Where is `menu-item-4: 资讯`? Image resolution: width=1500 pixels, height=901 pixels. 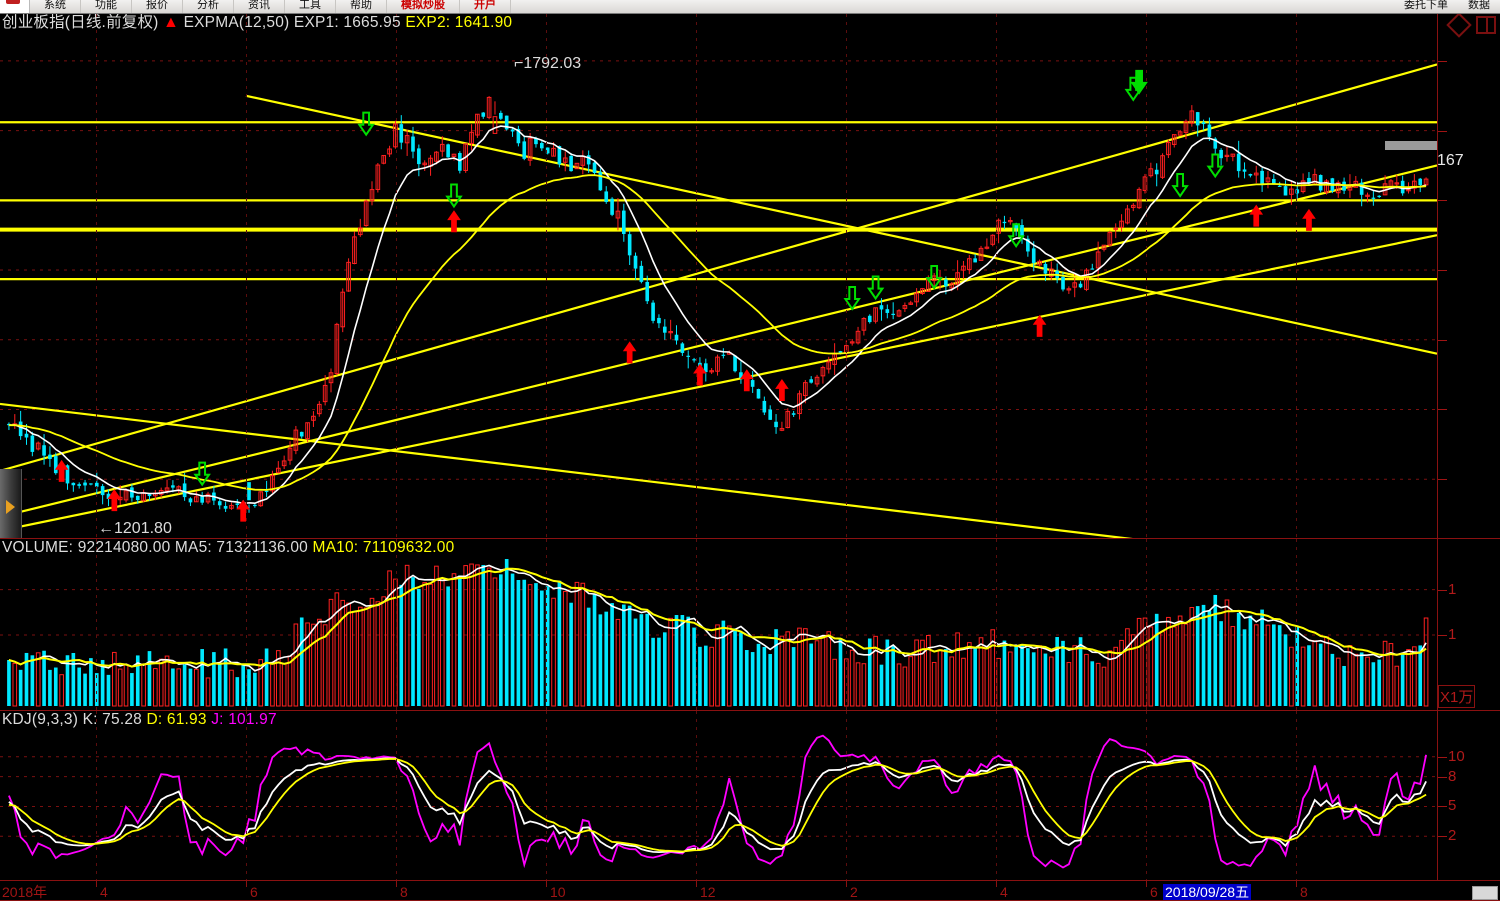 menu-item-4: 资讯 is located at coordinates (259, 6).